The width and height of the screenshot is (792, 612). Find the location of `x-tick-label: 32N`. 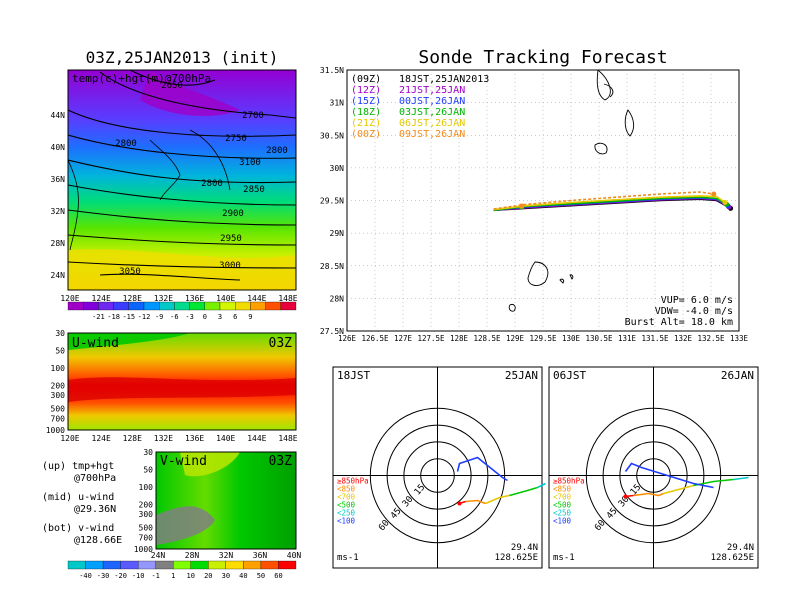

x-tick-label: 32N is located at coordinates (226, 555).